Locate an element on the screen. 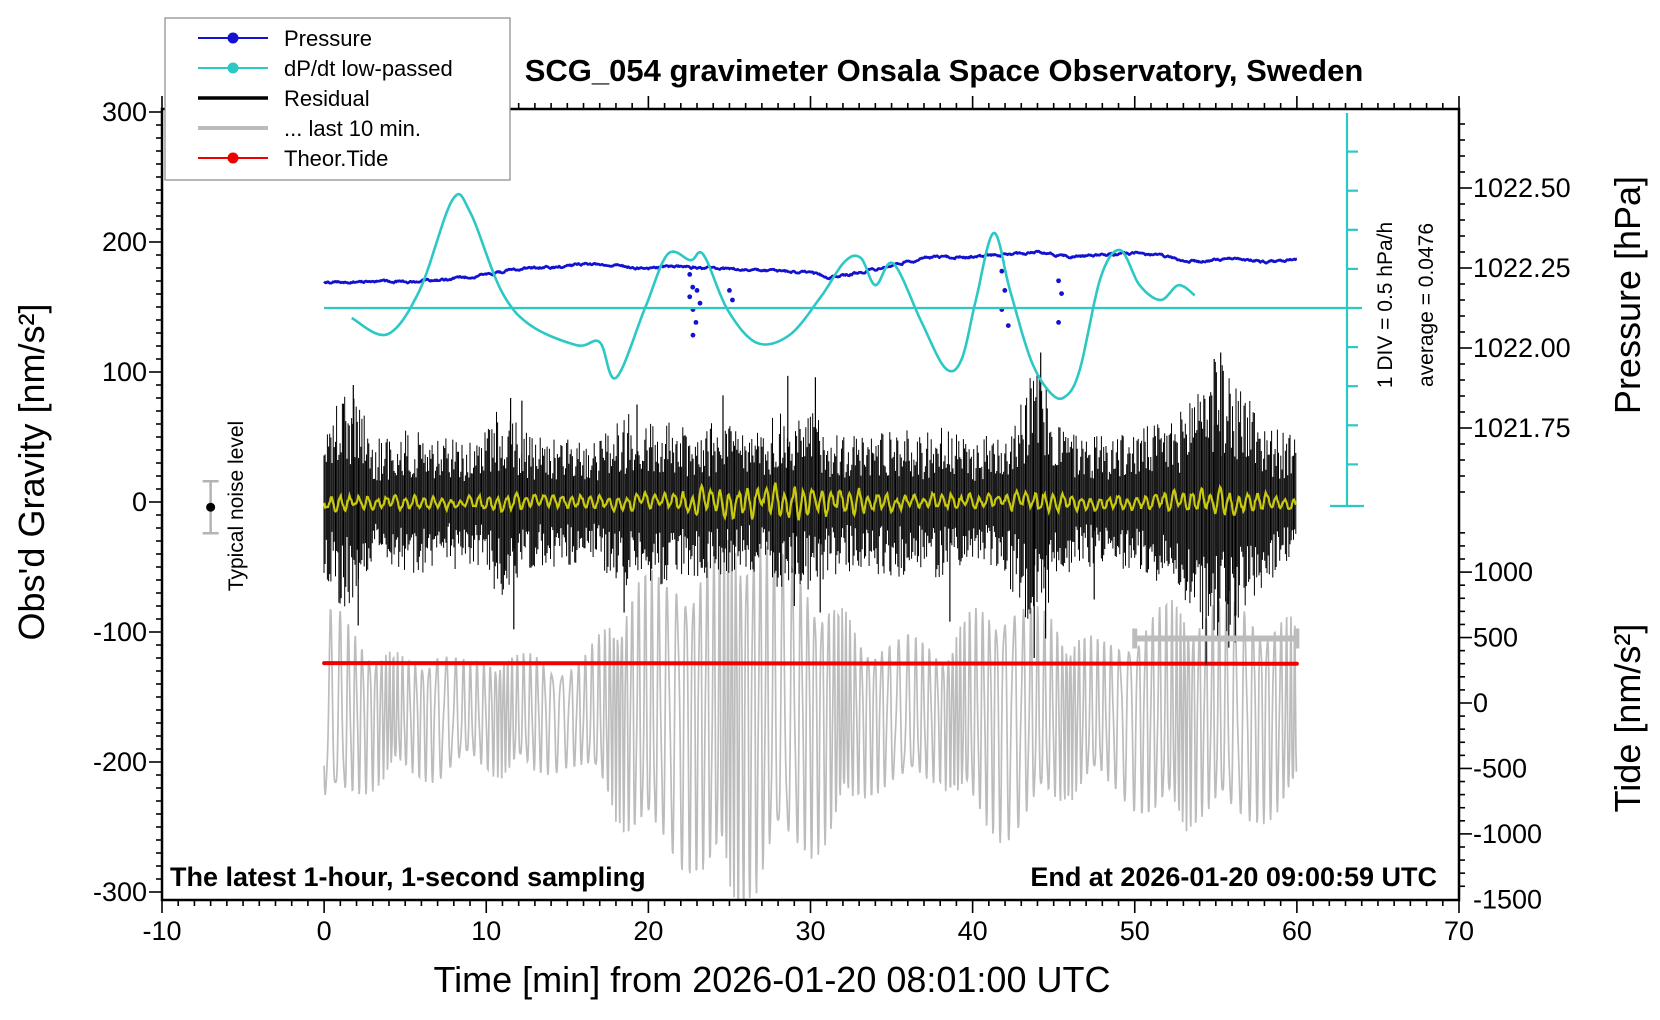 The height and width of the screenshot is (1020, 1660). dpdt-series is located at coordinates (773, 296).